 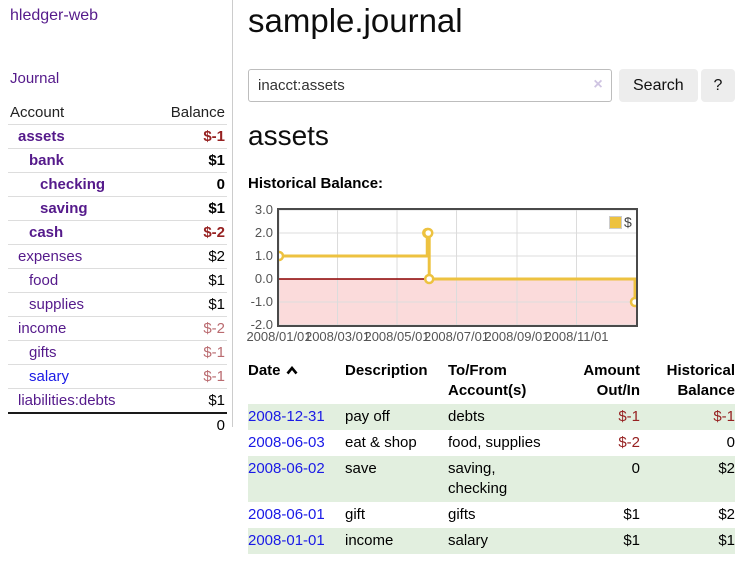 What do you see at coordinates (117, 160) in the screenshot?
I see `account-row: bank $1` at bounding box center [117, 160].